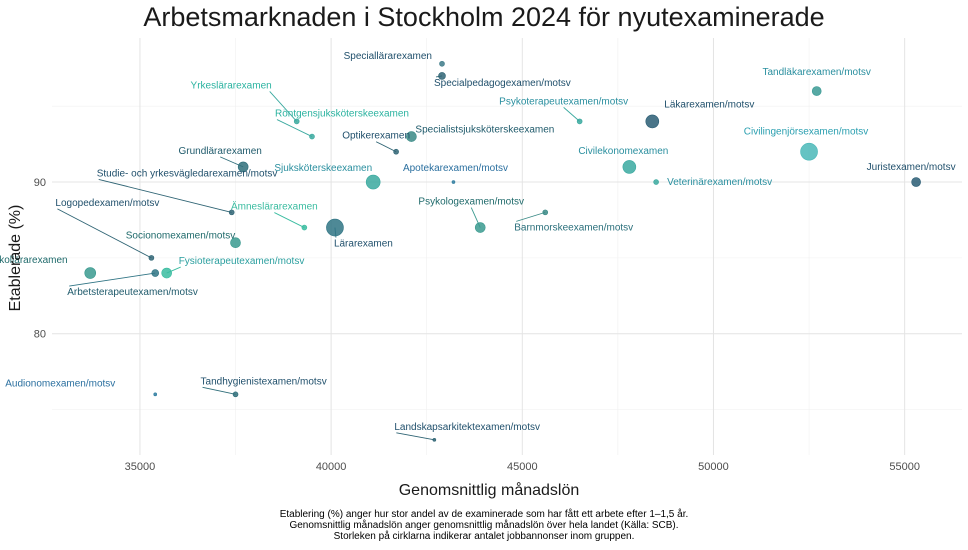 Image resolution: width=968 pixels, height=550 pixels. What do you see at coordinates (187, 173) in the screenshot?
I see `point-label: Studie- och yrkesvägledarexamen/motsv` at bounding box center [187, 173].